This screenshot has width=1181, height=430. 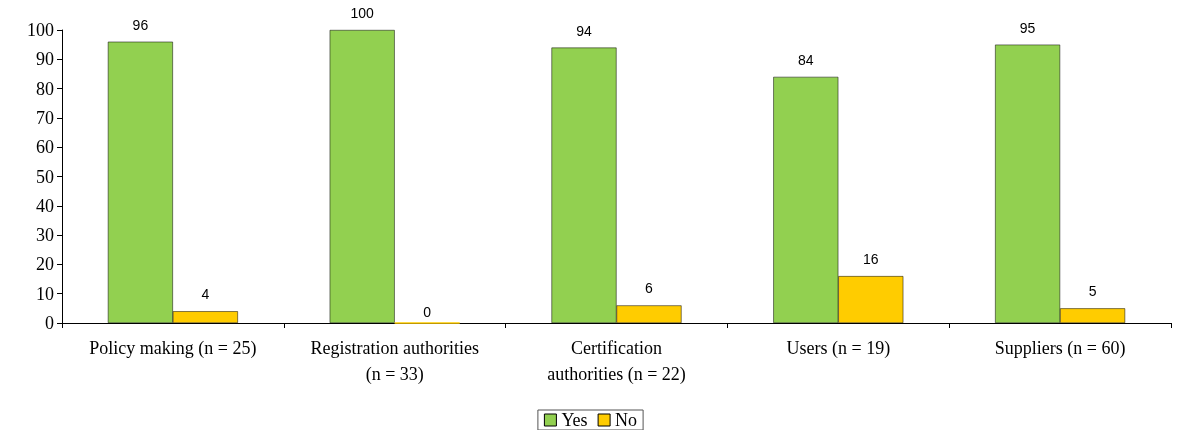 What do you see at coordinates (45, 293) in the screenshot?
I see `y-tick-label: 10` at bounding box center [45, 293].